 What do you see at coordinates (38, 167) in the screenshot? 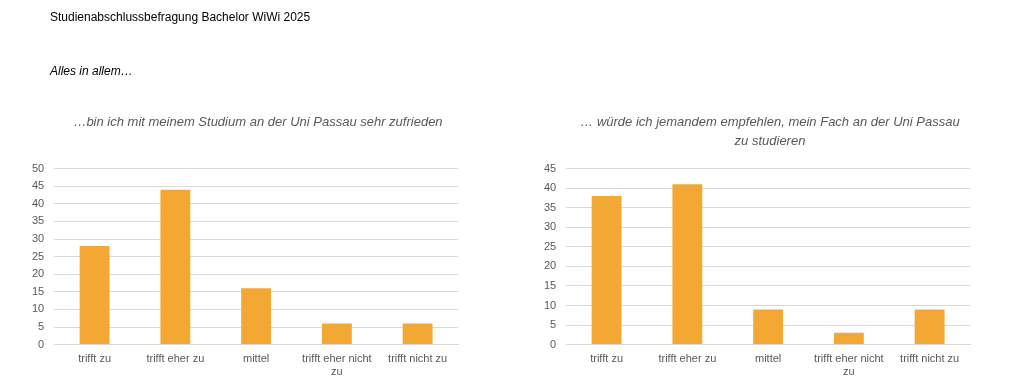
I see `y-tick-label: 50` at bounding box center [38, 167].